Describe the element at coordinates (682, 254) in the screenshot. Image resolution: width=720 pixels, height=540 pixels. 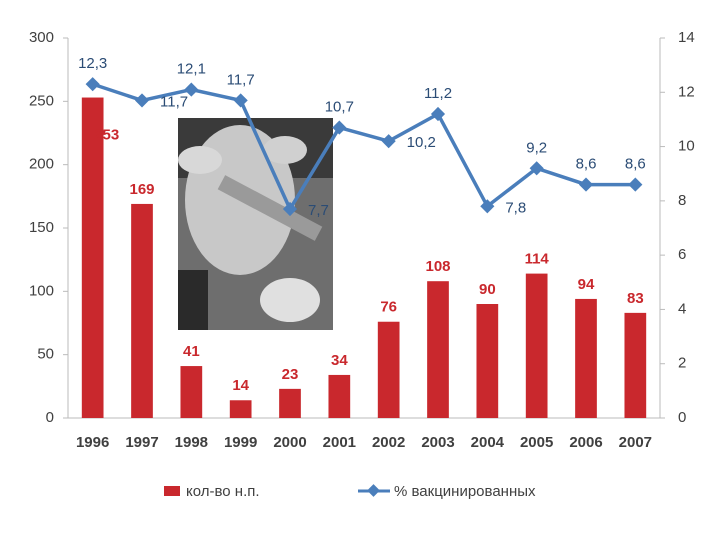
I see `y2-tick-label: 6` at that location.